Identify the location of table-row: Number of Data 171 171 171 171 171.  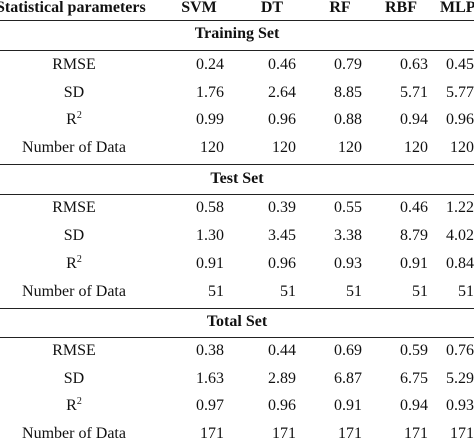
(237, 434).